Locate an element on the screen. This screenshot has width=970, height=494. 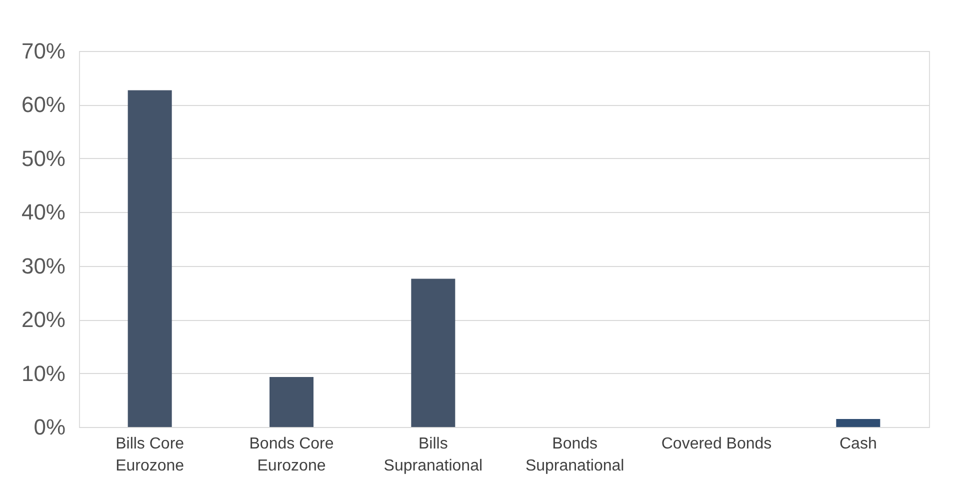
x-tick-label: Bonds Supranational is located at coordinates (574, 455).